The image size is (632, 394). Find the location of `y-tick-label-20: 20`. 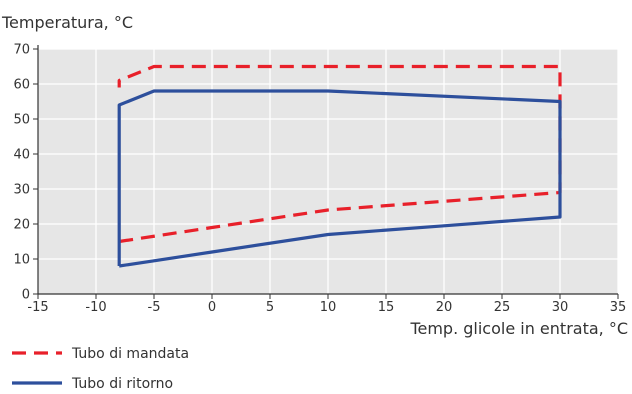

y-tick-label-20: 20 is located at coordinates (21, 225).